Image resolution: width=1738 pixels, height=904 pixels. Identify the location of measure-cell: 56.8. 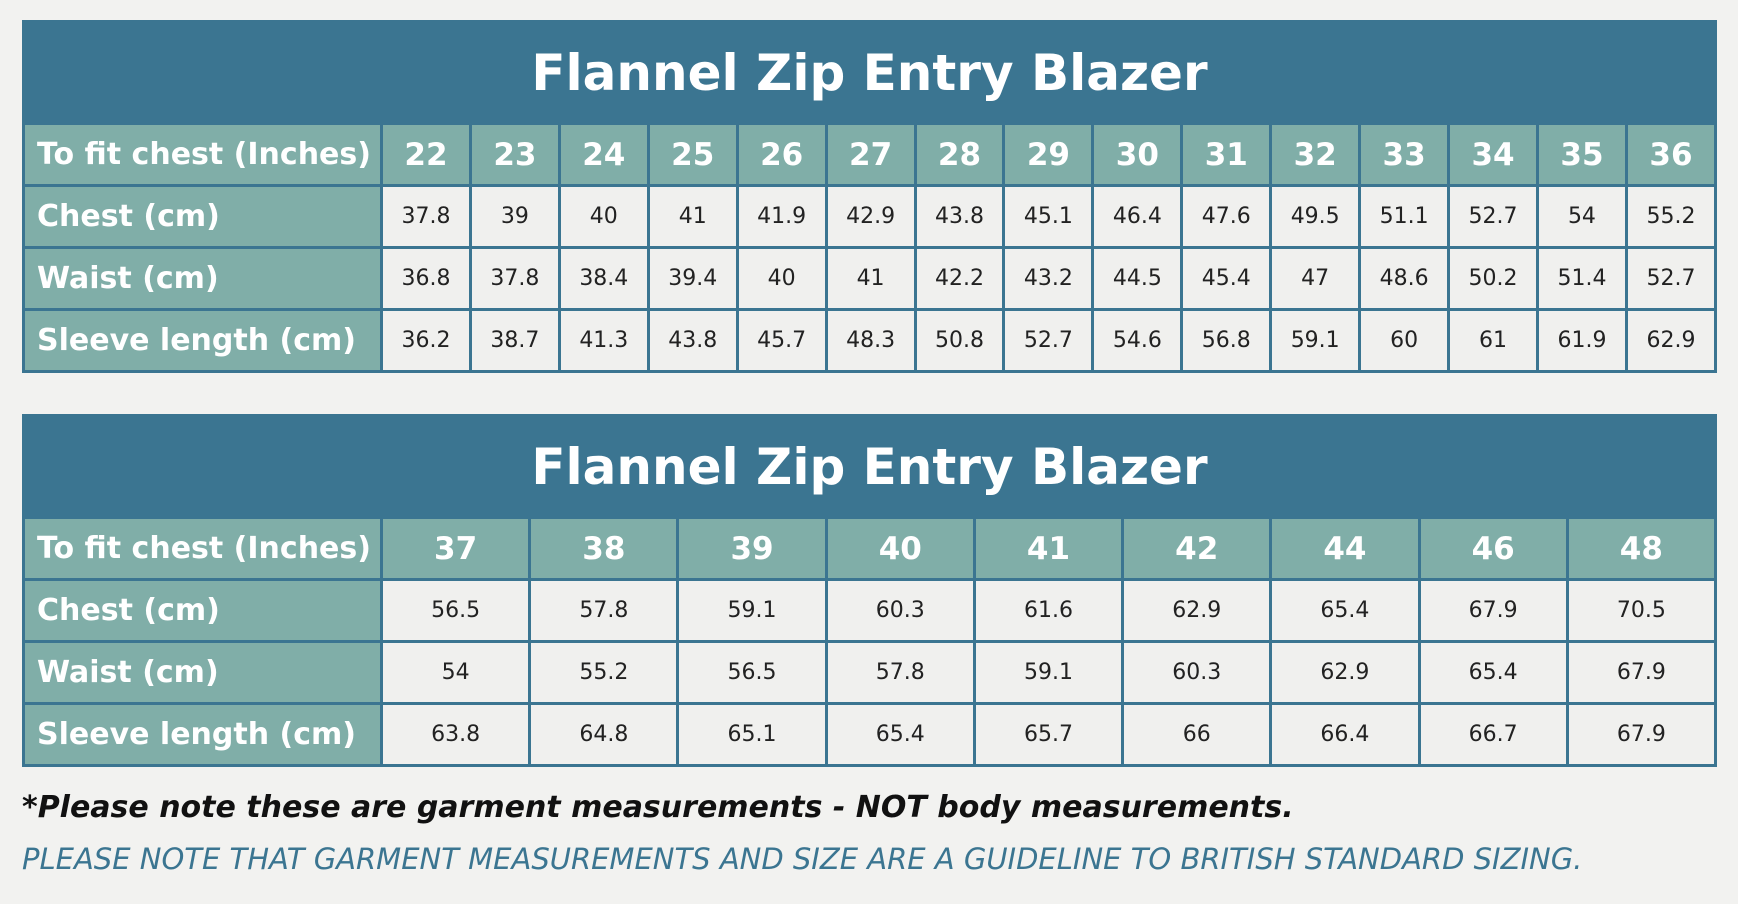
(1226, 340).